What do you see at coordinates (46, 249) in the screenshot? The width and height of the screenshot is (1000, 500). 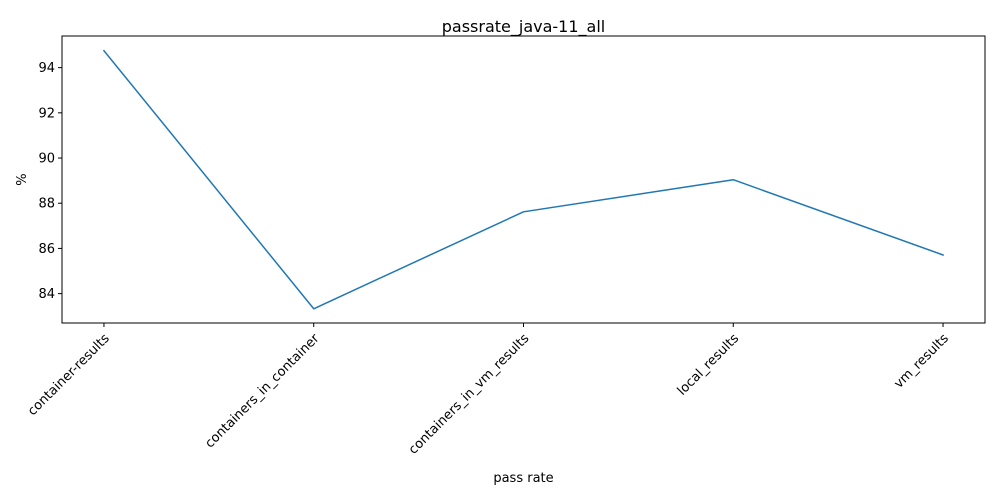 I see `y-tick-label: 86` at bounding box center [46, 249].